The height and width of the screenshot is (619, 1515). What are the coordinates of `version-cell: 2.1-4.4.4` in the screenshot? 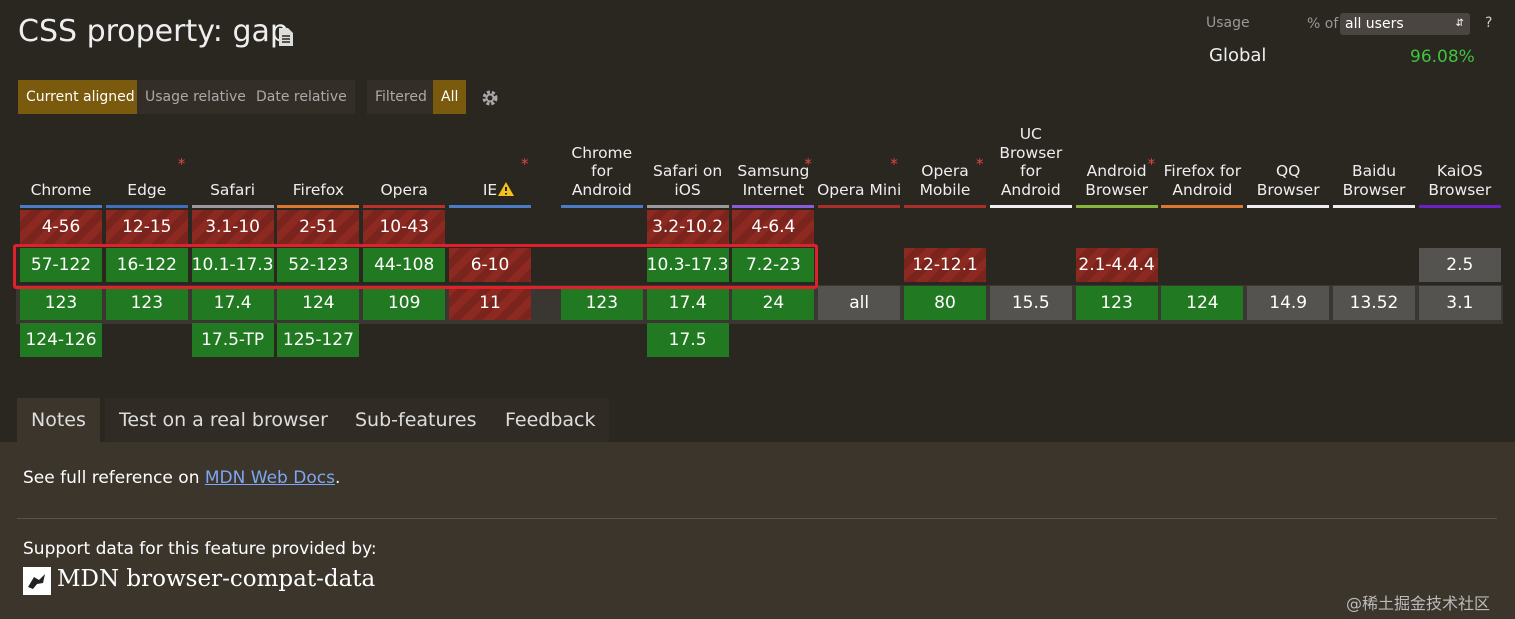 It's located at (1116, 265).